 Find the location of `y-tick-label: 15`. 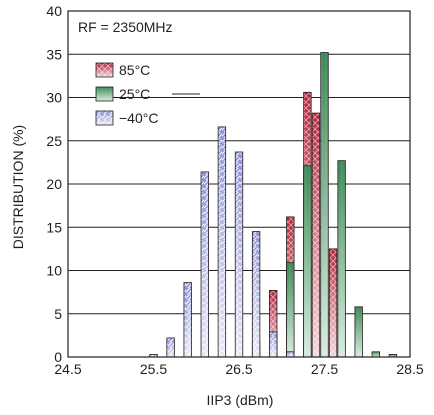

y-tick-label: 15 is located at coordinates (54, 227).